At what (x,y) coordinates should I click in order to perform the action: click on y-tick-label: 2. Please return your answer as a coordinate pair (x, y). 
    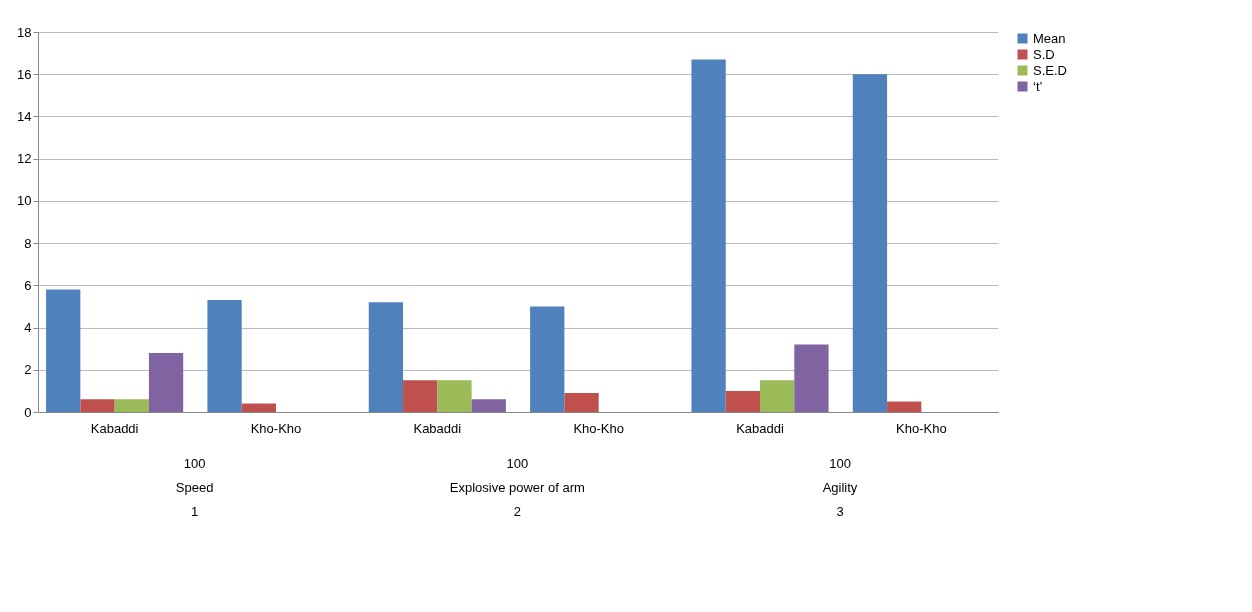
    Looking at the image, I should click on (28, 370).